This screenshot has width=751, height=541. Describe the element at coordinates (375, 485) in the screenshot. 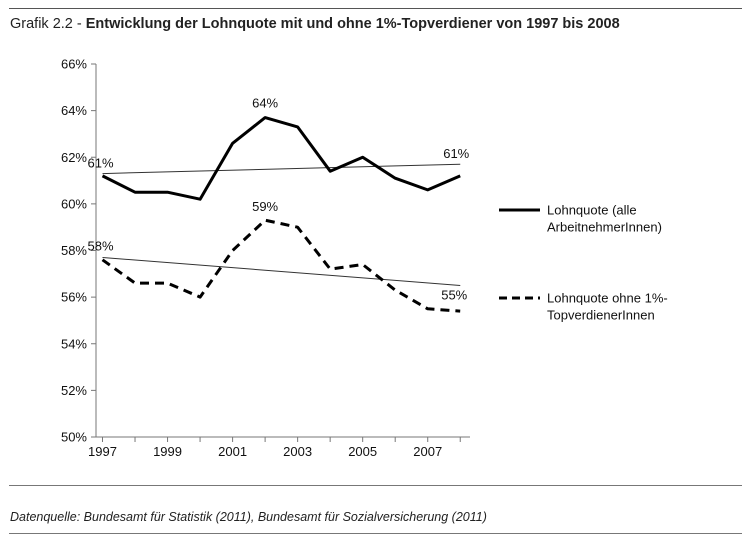

I see `bottom-rule` at that location.